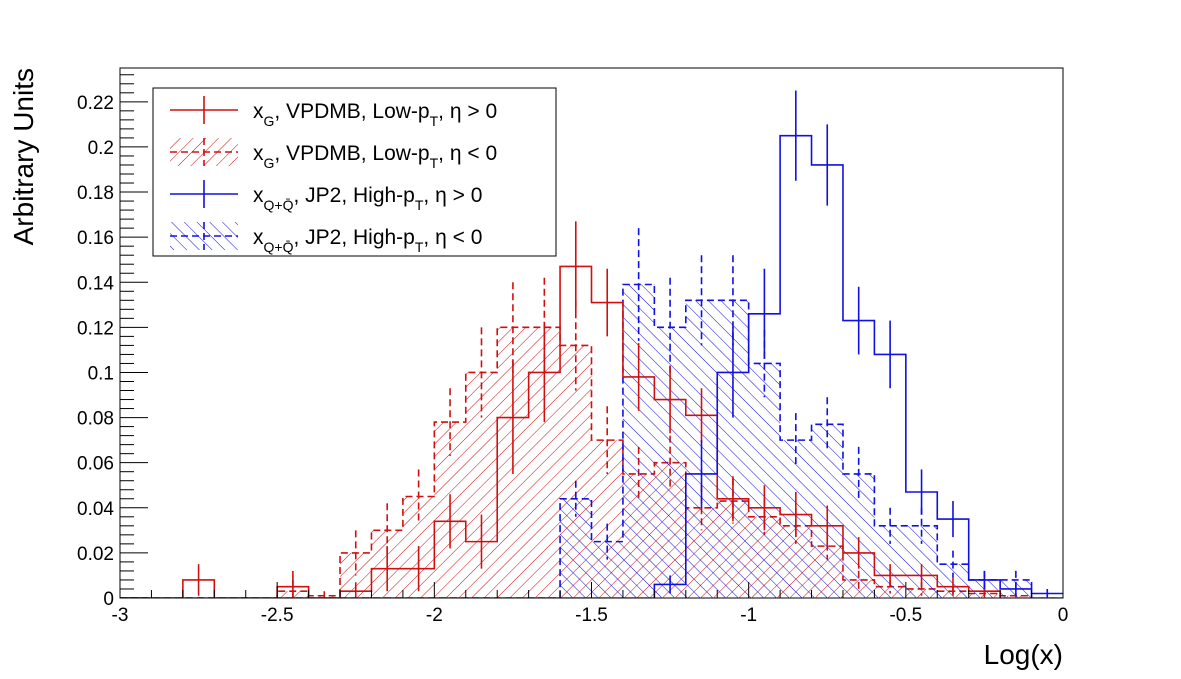 The width and height of the screenshot is (1181, 679). I want to click on y-tick-label: 0.12, so click(95, 328).